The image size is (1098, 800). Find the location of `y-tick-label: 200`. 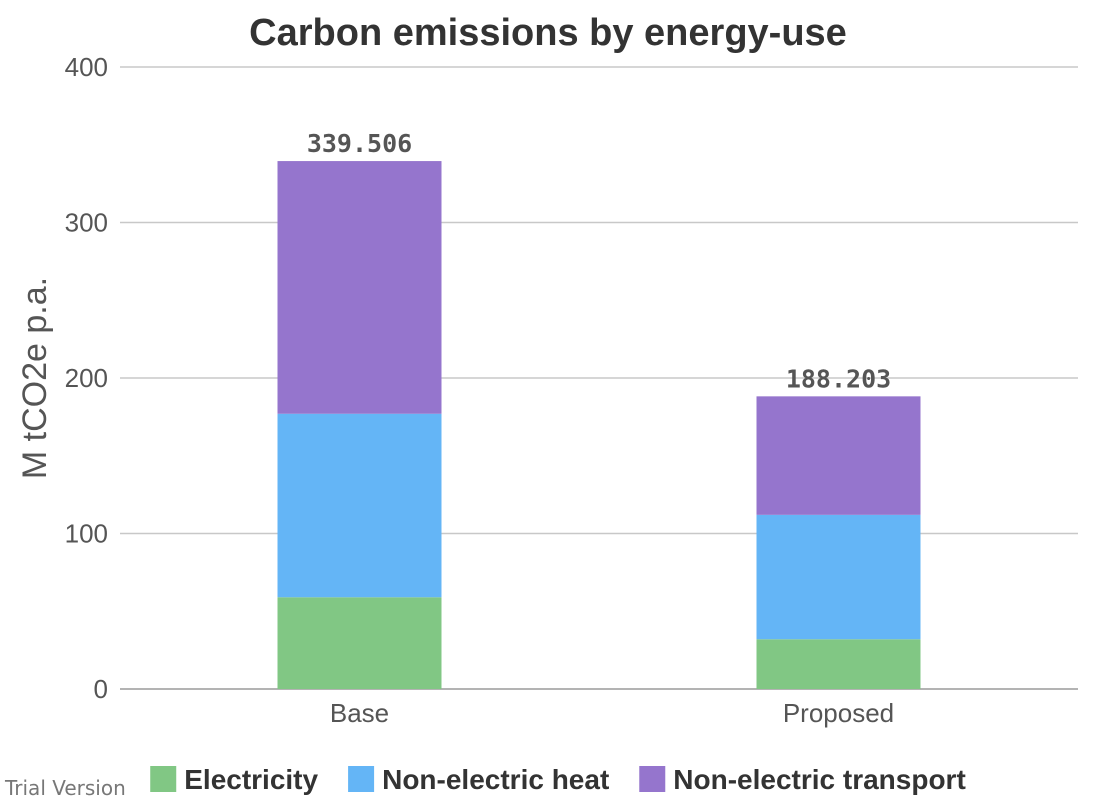

y-tick-label: 200 is located at coordinates (86, 378).